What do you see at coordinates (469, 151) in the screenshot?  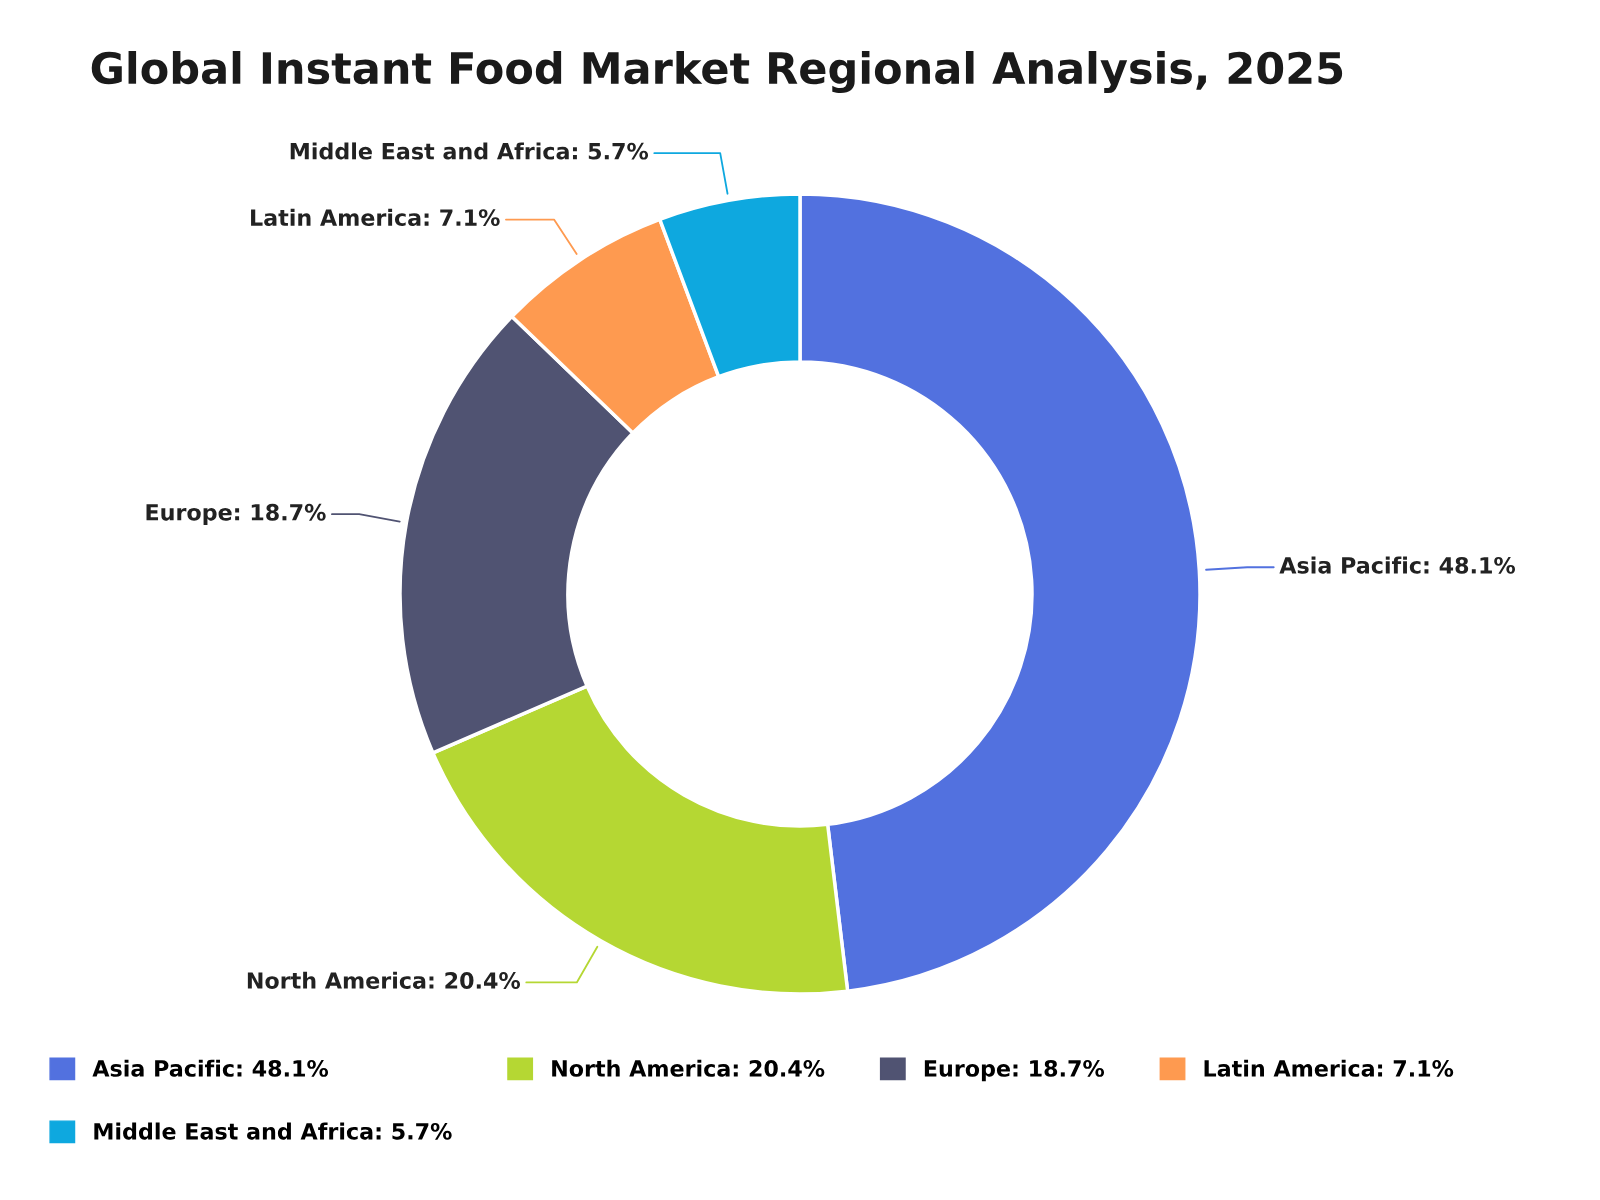 I see `slice-label: Middle East and Africa: 5.7%` at bounding box center [469, 151].